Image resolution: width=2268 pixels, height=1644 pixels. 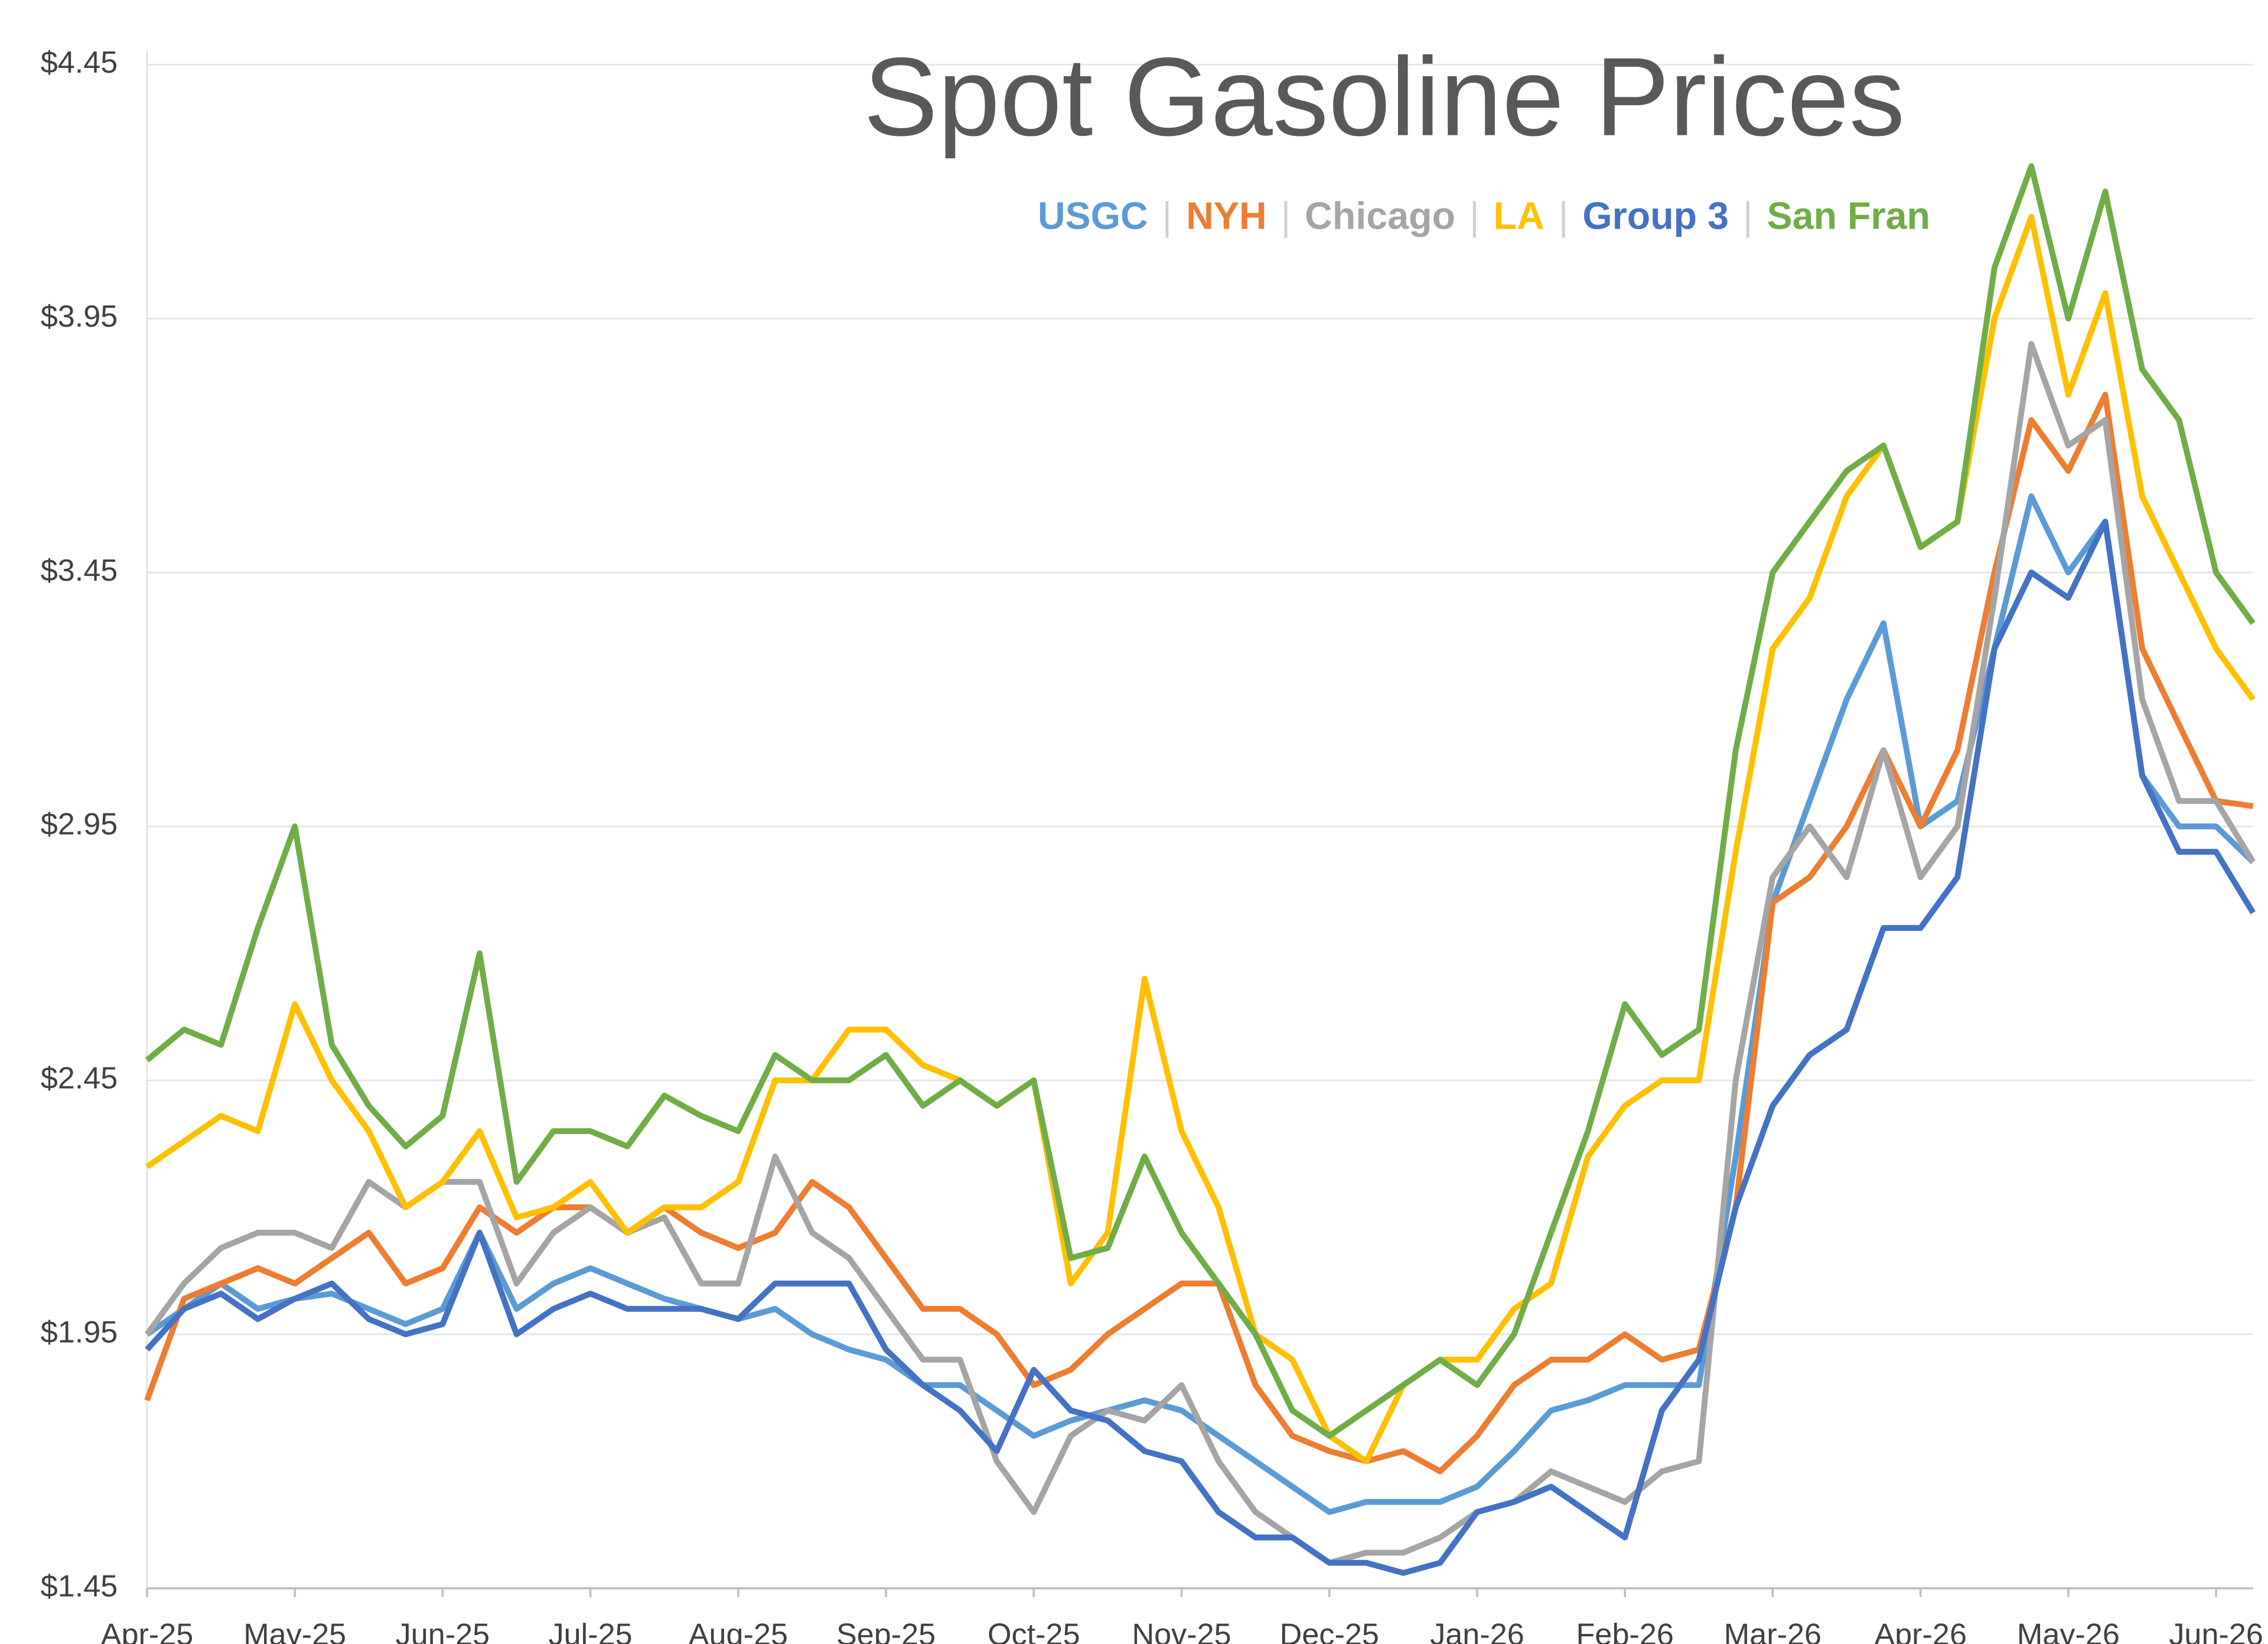 I want to click on x-tick-label: Jun-25, so click(x=443, y=1630).